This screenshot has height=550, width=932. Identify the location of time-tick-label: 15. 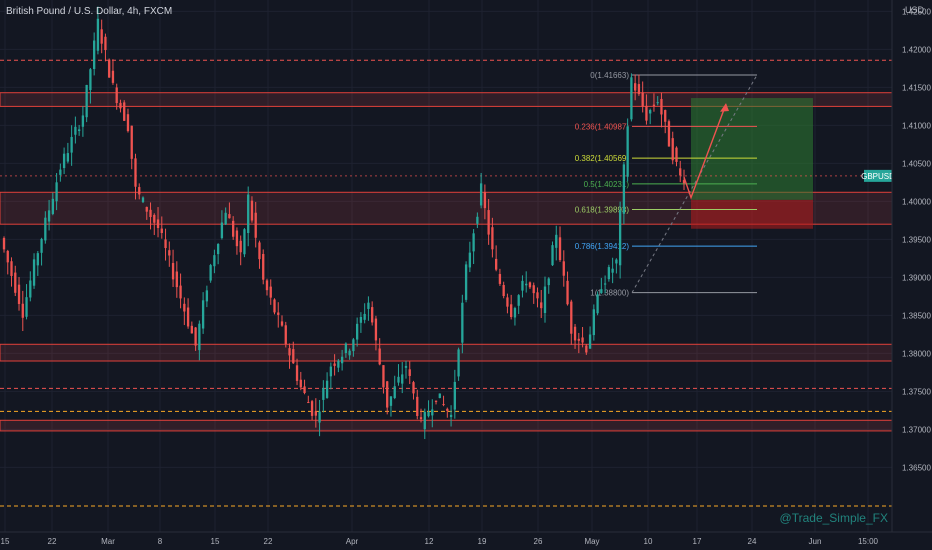
(215, 541).